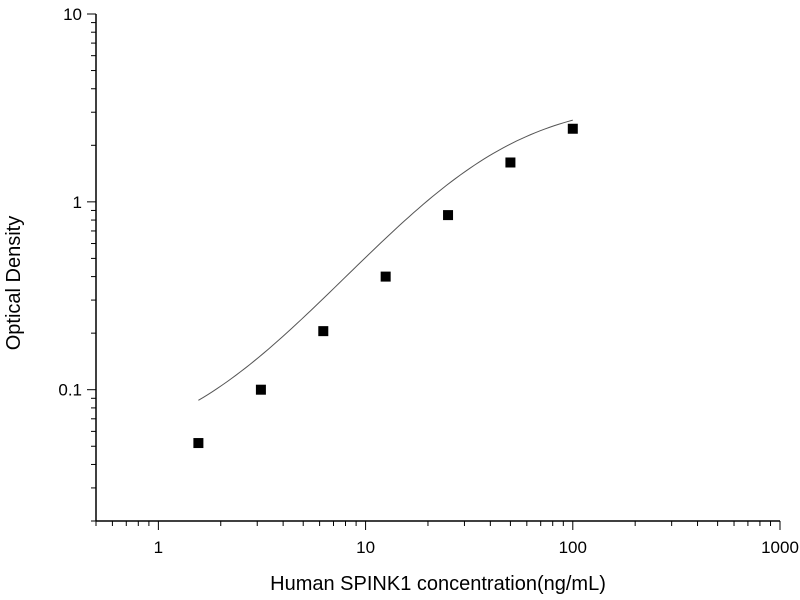 This screenshot has width=800, height=600. I want to click on x-axis-ticks: 1 10 100 1000, so click(447, 539).